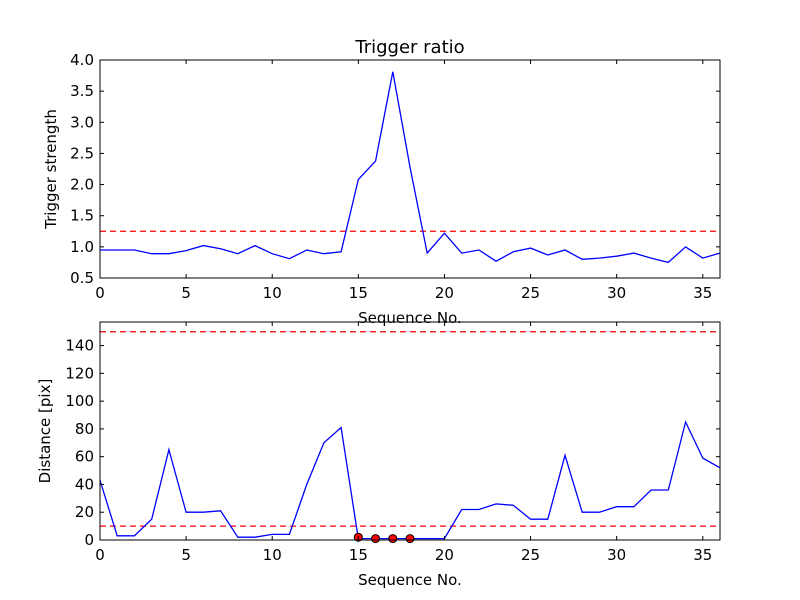 This screenshot has height=600, width=800. Describe the element at coordinates (82, 91) in the screenshot. I see `y-tick-label: 3.5` at that location.